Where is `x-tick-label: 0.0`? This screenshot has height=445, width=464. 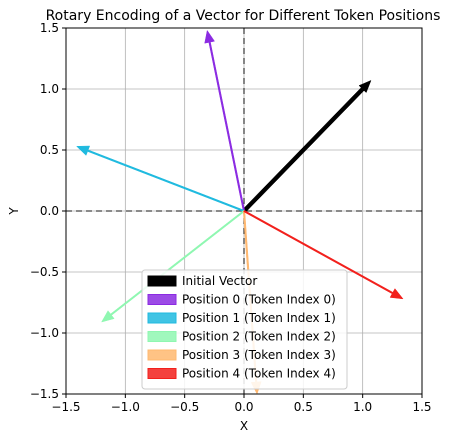
x-tick-label: 0.0 is located at coordinates (243, 407).